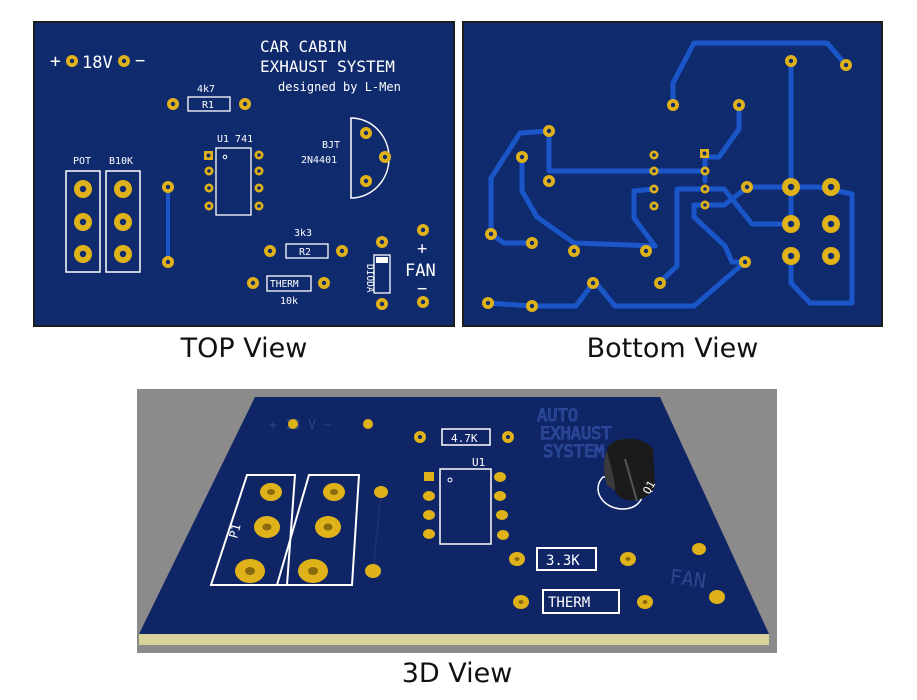 The width and height of the screenshot is (917, 700). Describe the element at coordinates (377, 531) in the screenshot. I see `view-3d-jumper-wire` at that location.